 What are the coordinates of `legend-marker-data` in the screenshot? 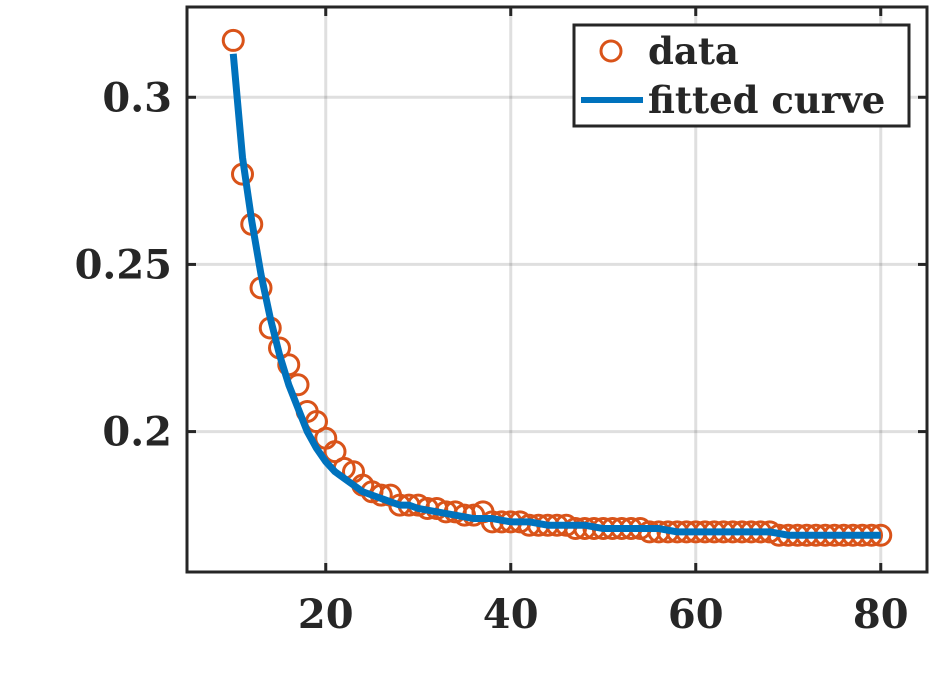 It's located at (611, 51).